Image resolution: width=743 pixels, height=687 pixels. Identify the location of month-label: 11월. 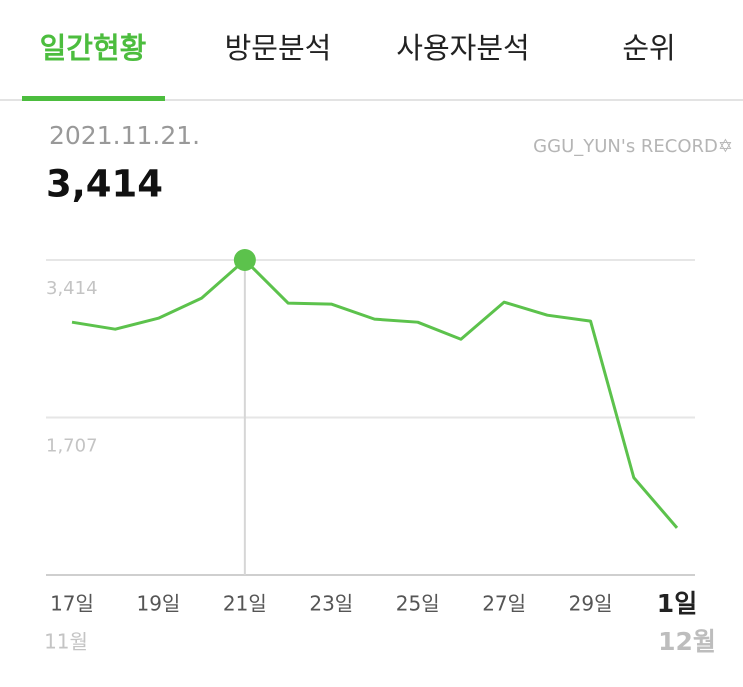
(66, 642).